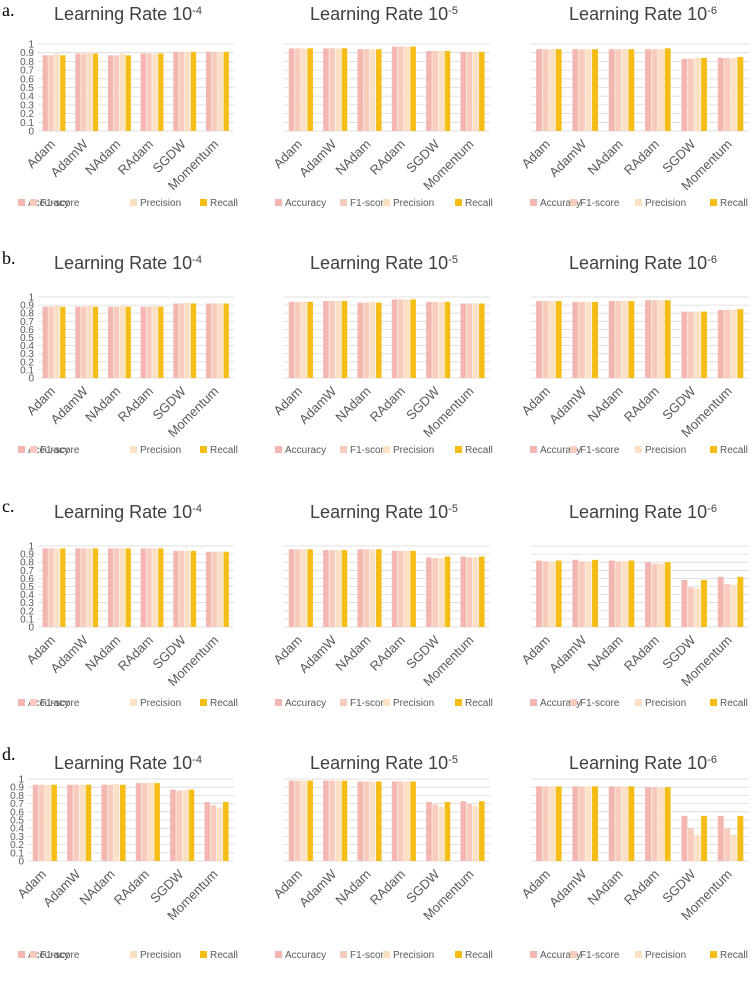  Describe the element at coordinates (17, 812) in the screenshot. I see `y-tick-label: 0.6` at that location.